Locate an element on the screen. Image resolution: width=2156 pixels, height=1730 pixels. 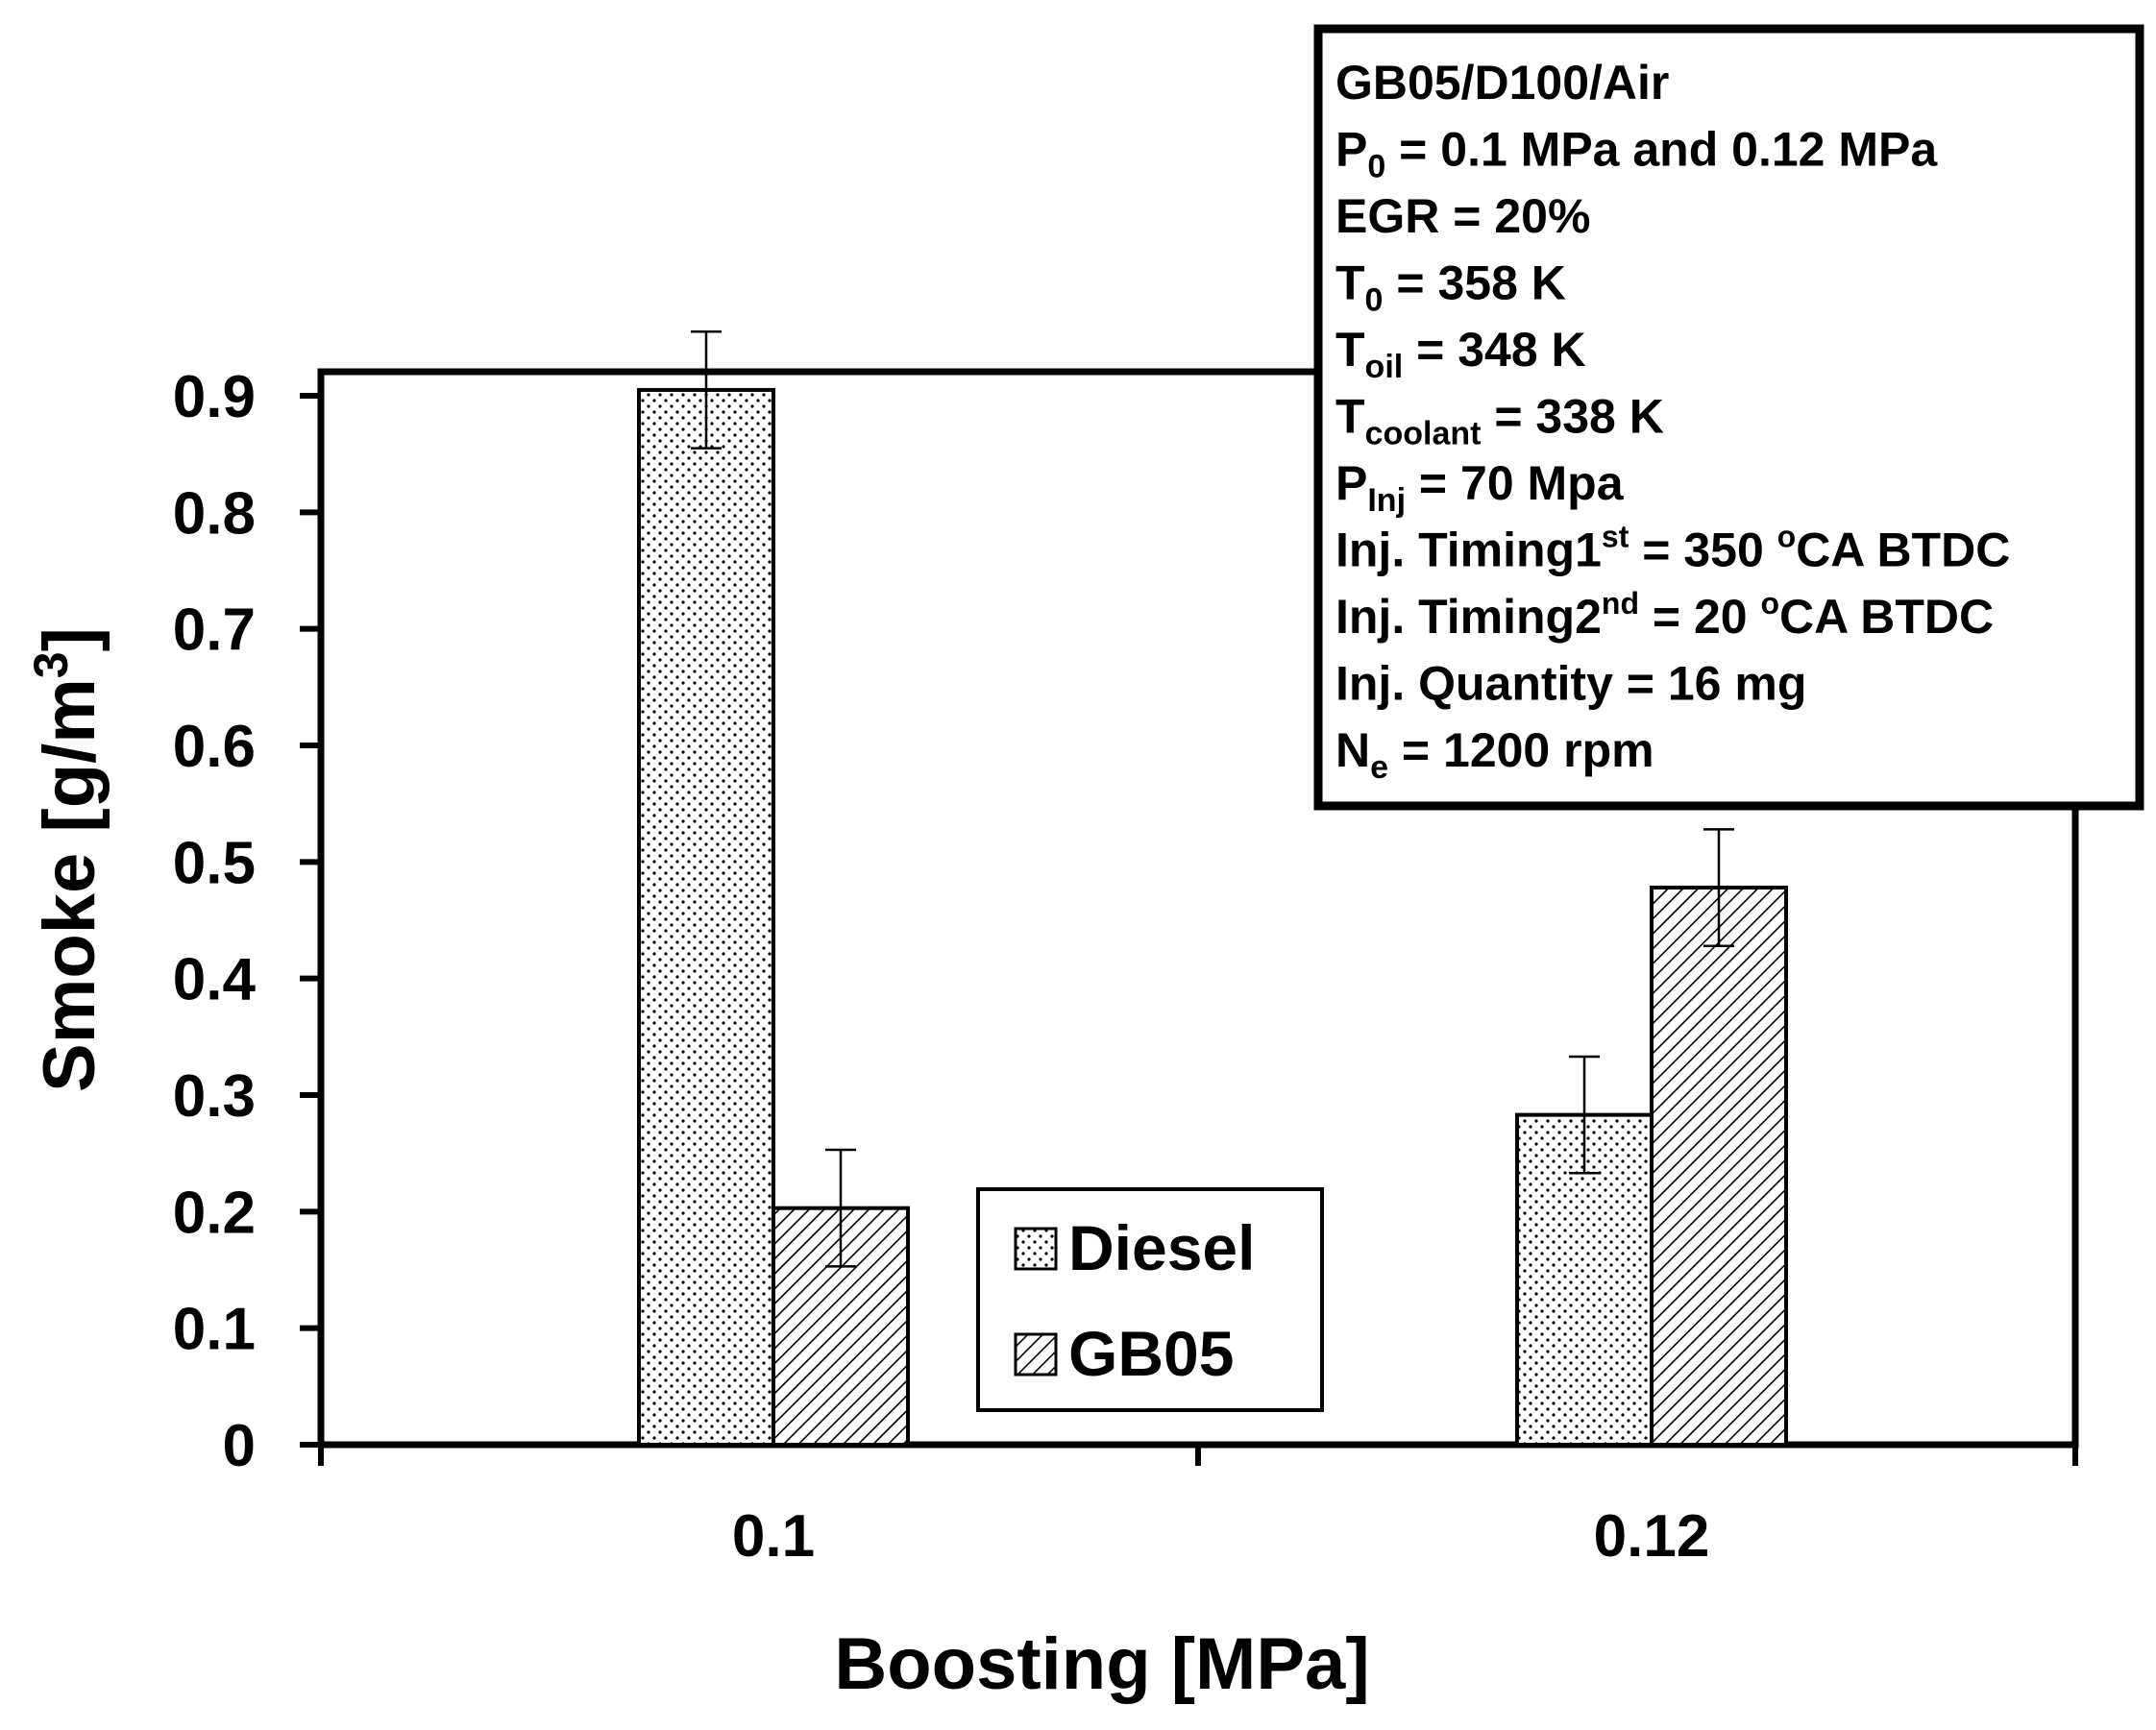
x-axis-title: Boosting [MPa] is located at coordinates (1101, 1664).